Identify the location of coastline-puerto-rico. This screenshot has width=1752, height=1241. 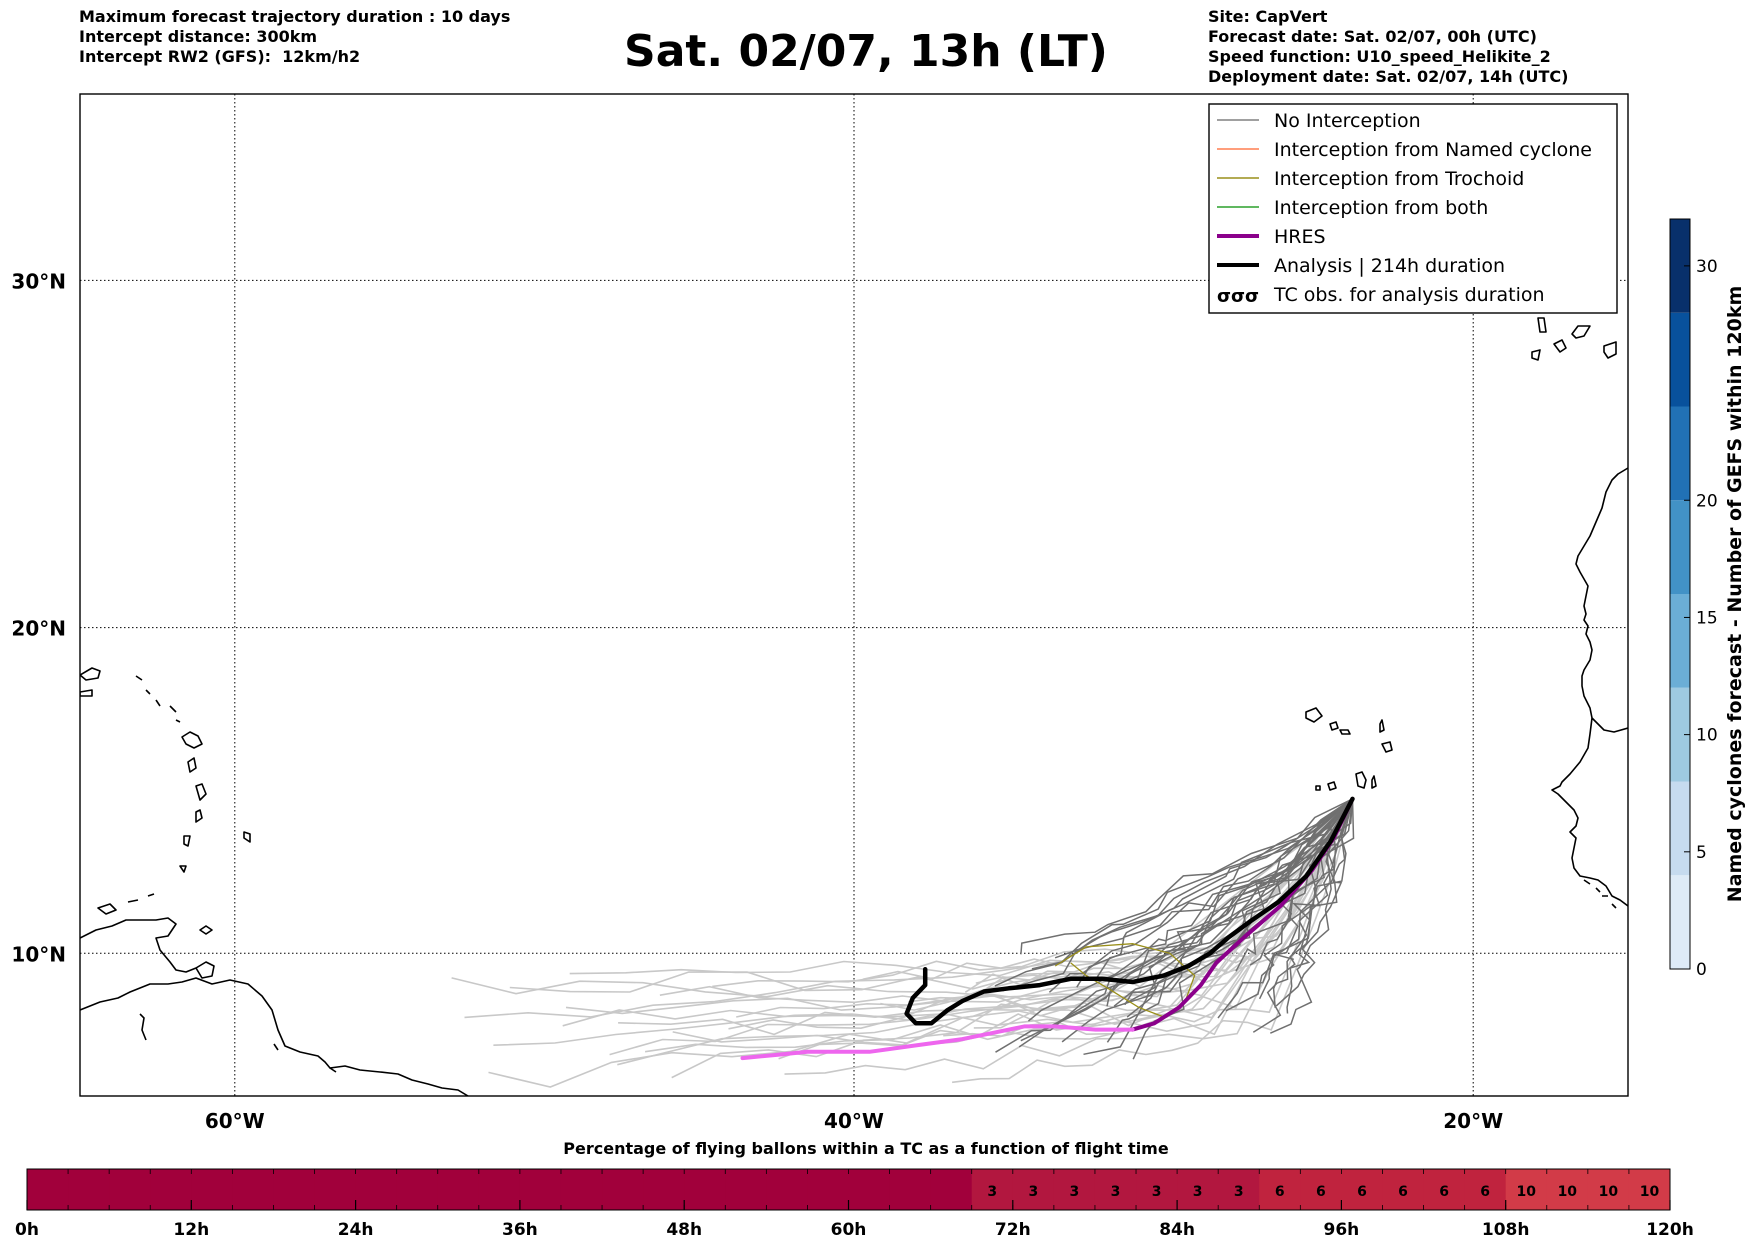
(86, 693).